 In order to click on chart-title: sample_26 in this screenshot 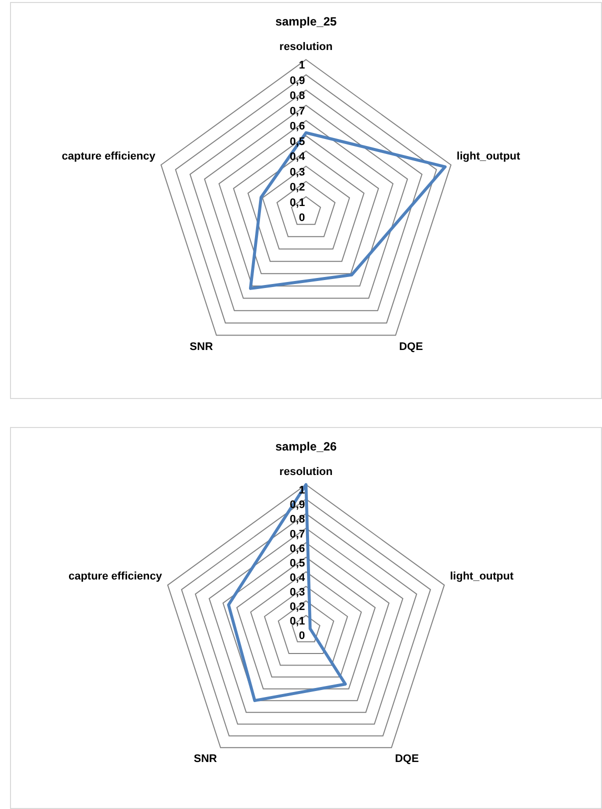, I will do `click(306, 447)`.